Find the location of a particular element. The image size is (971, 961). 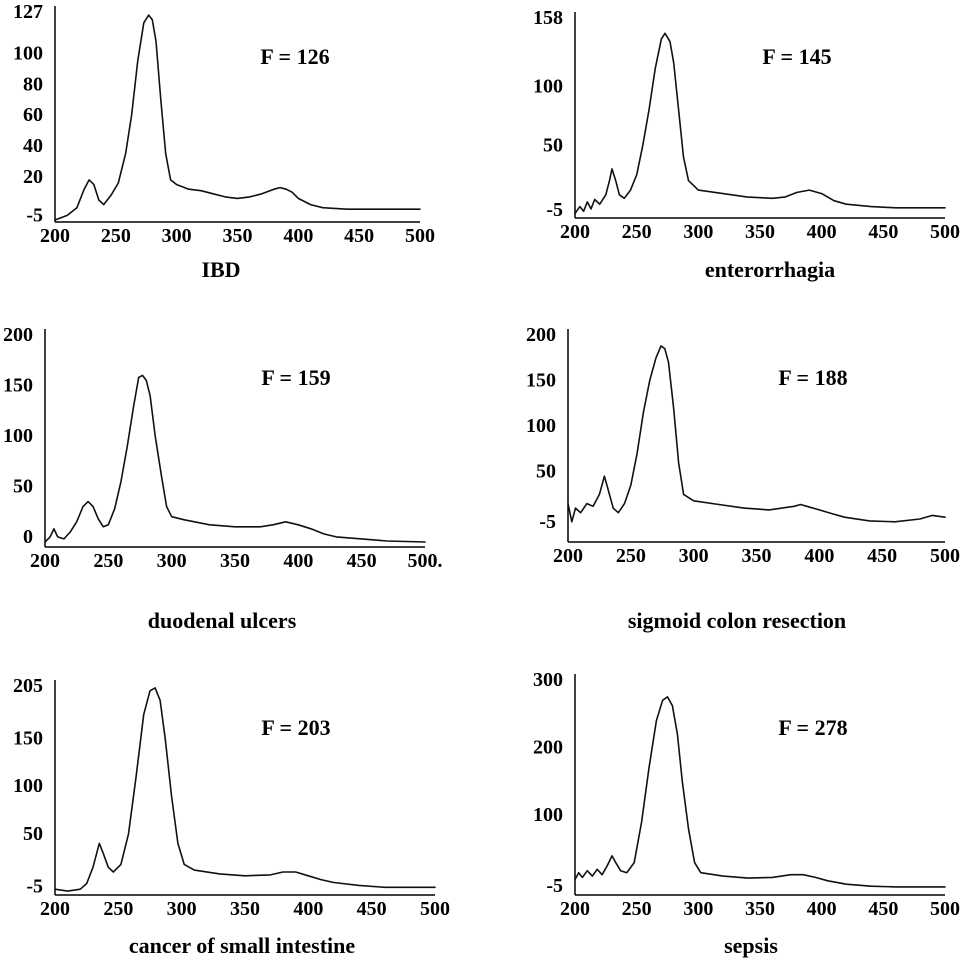

f-value-label: F = 159 is located at coordinates (295, 377).